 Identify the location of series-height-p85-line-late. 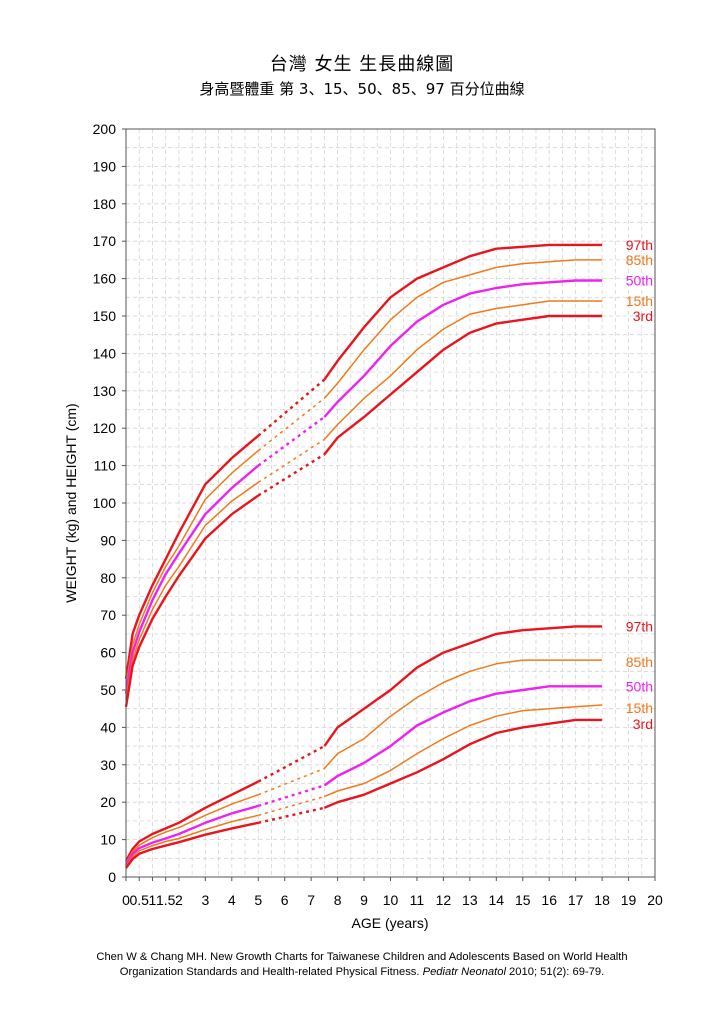
(463, 329).